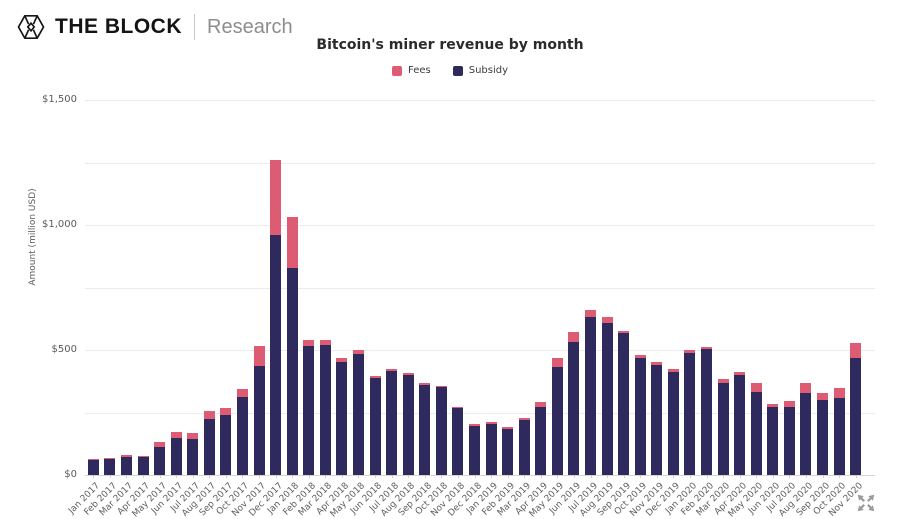  What do you see at coordinates (193, 454) in the screenshot?
I see `bar-jul-2017` at bounding box center [193, 454].